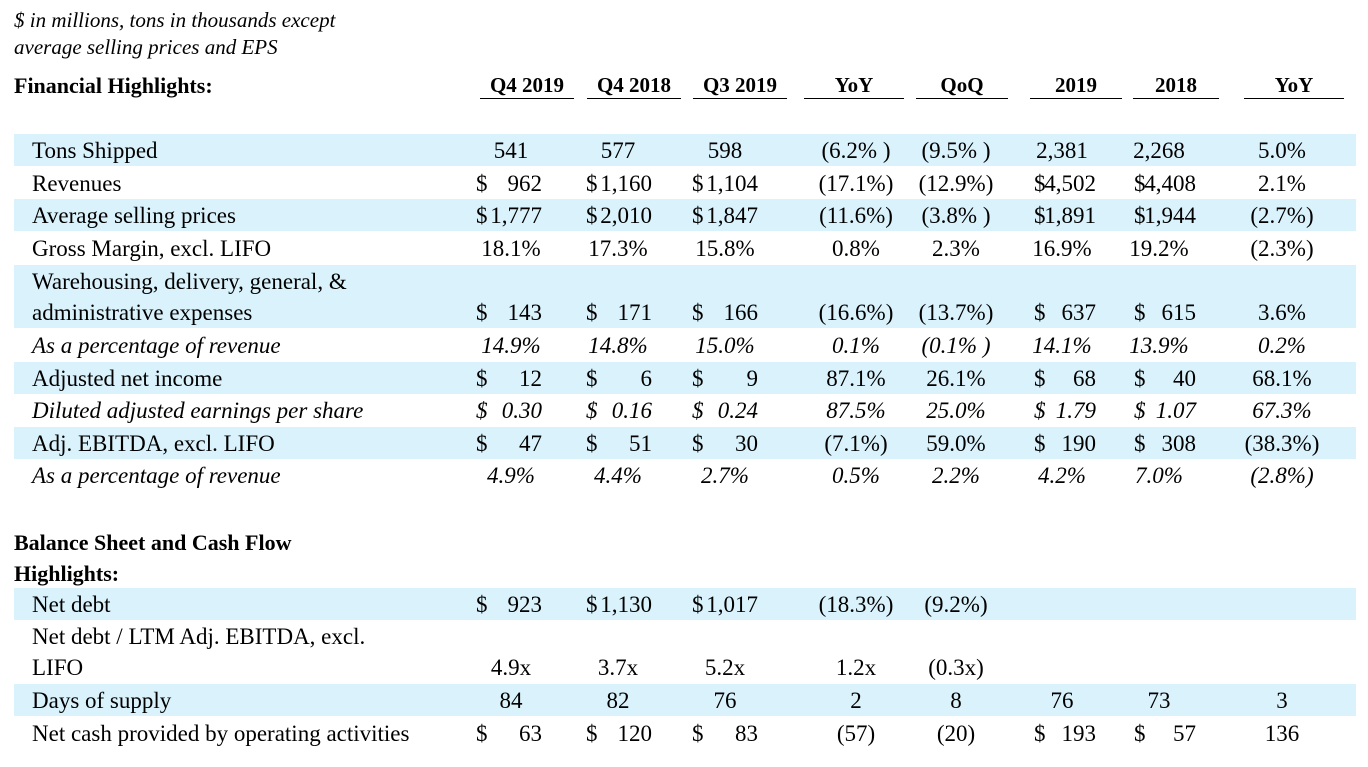  I want to click on value-cell: 1,130, so click(626, 604).